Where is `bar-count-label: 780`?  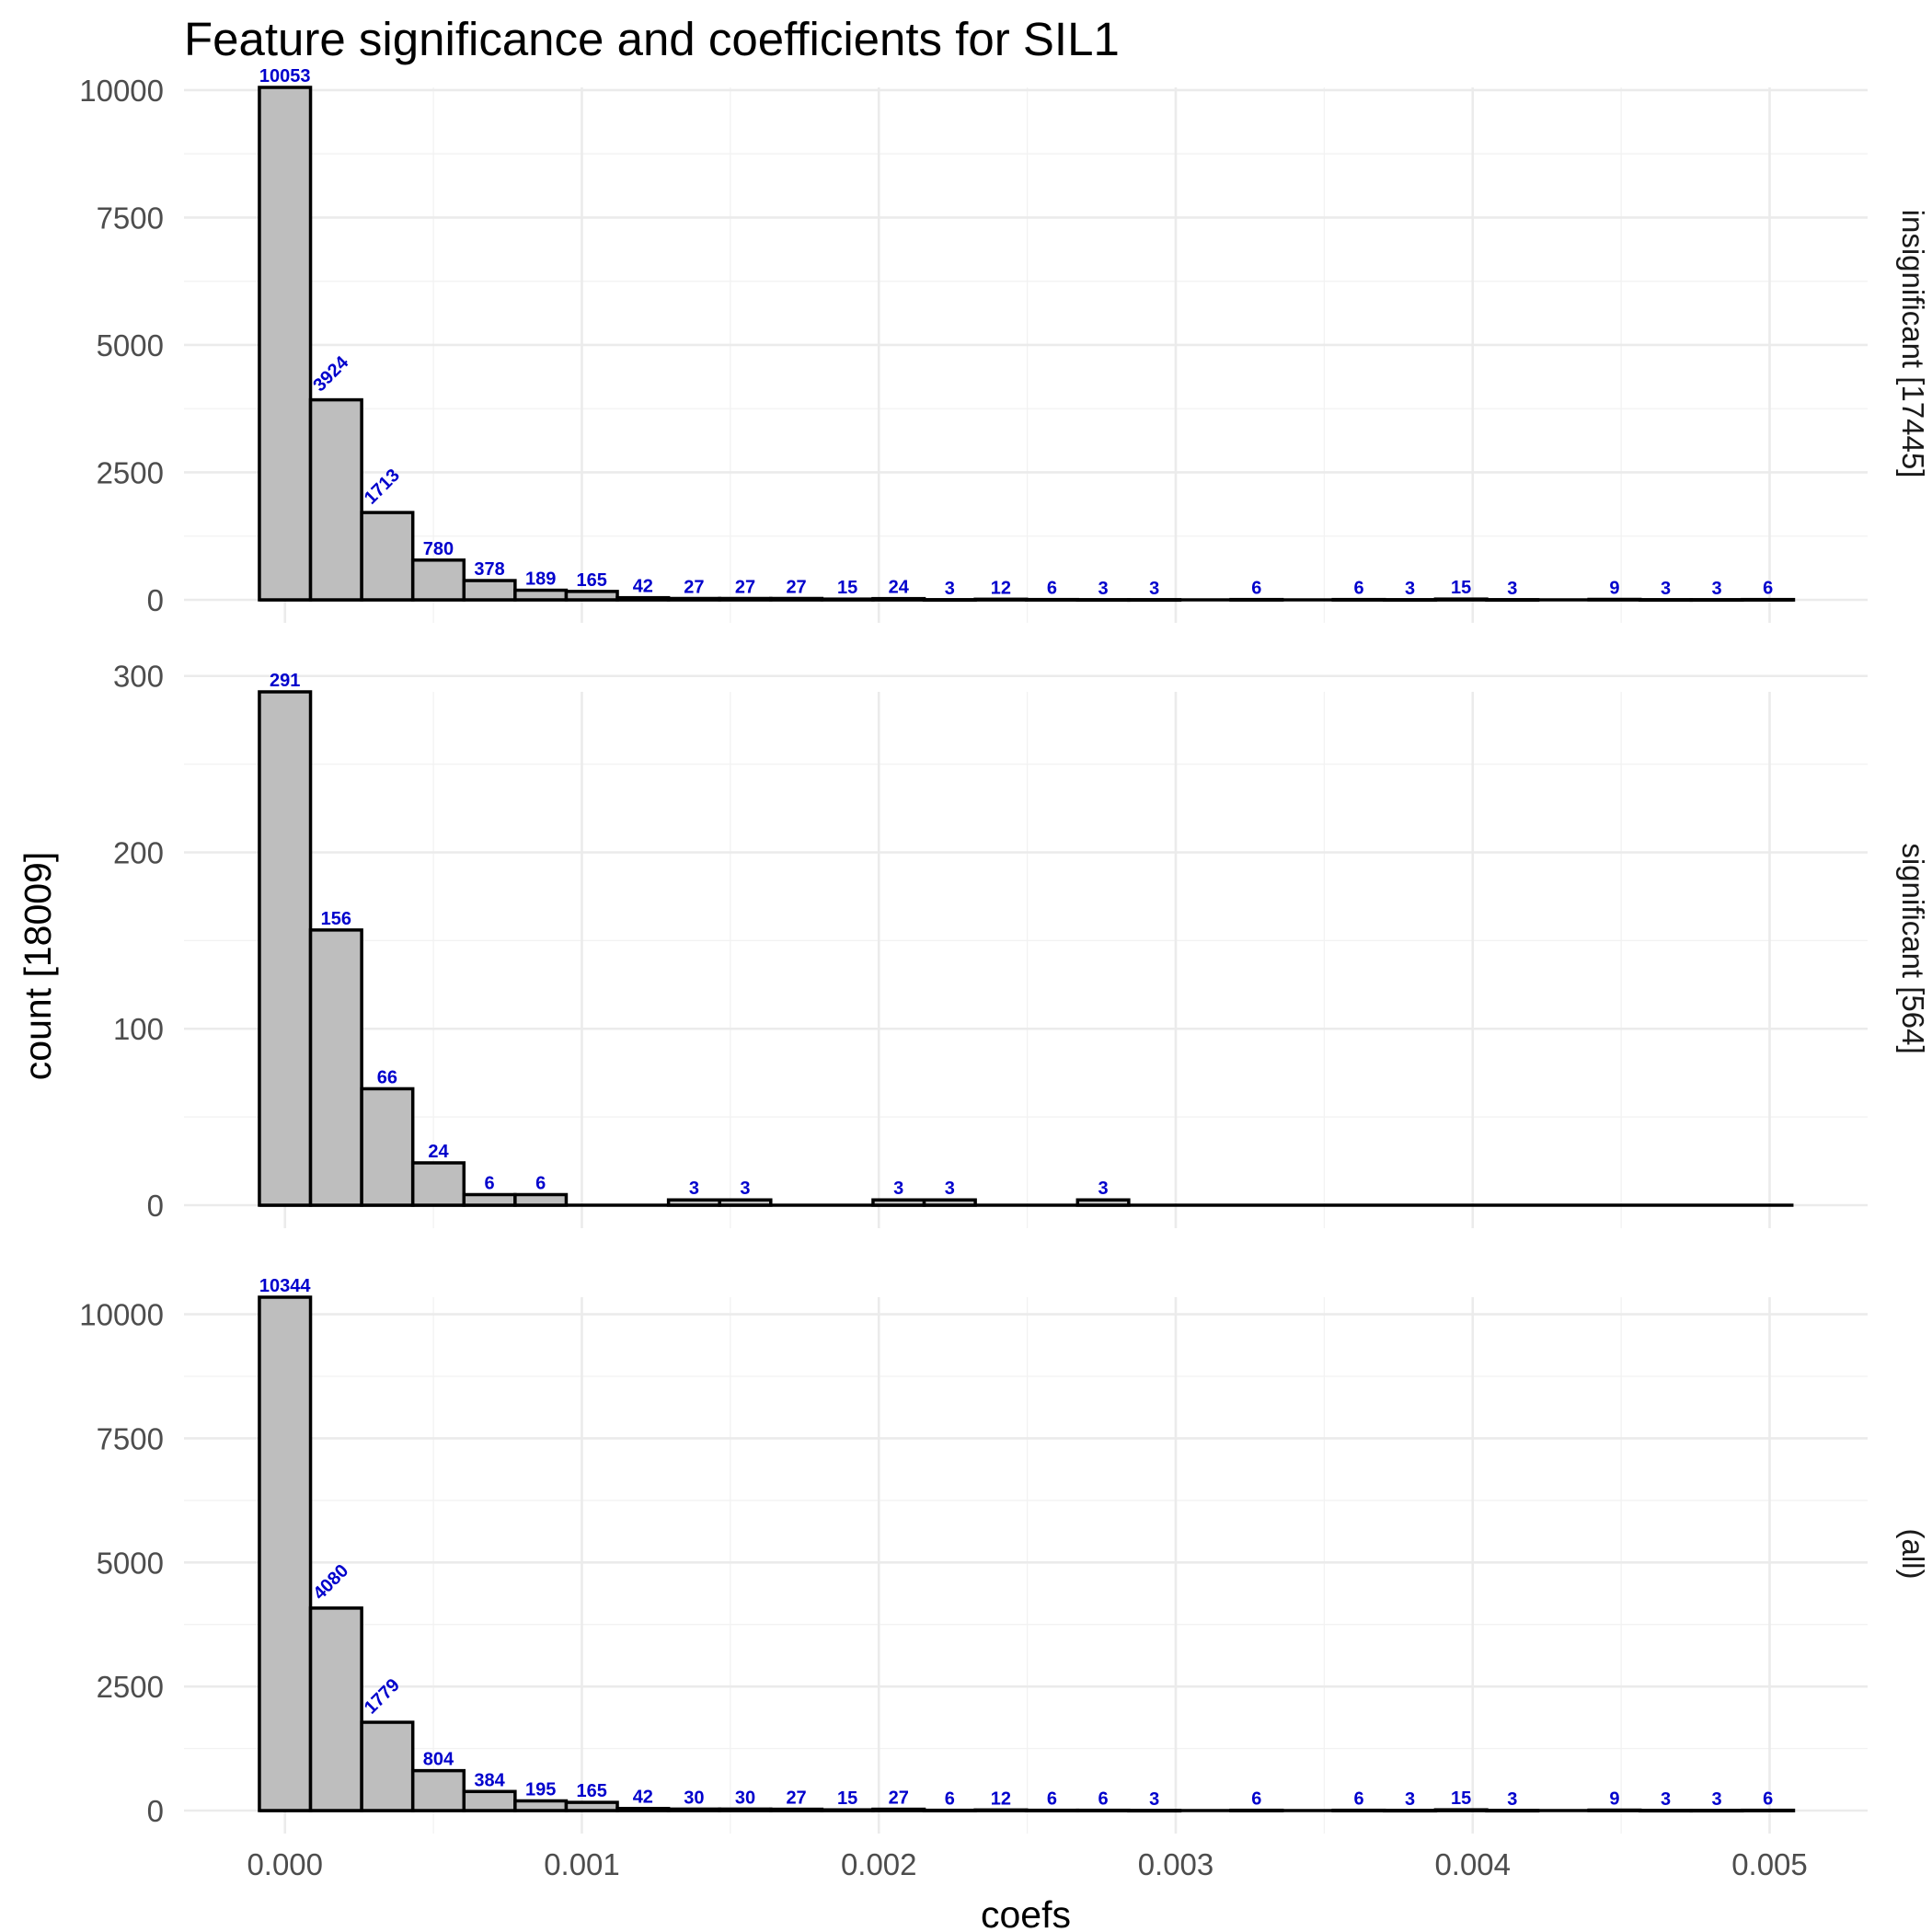
bar-count-label: 780 is located at coordinates (438, 549).